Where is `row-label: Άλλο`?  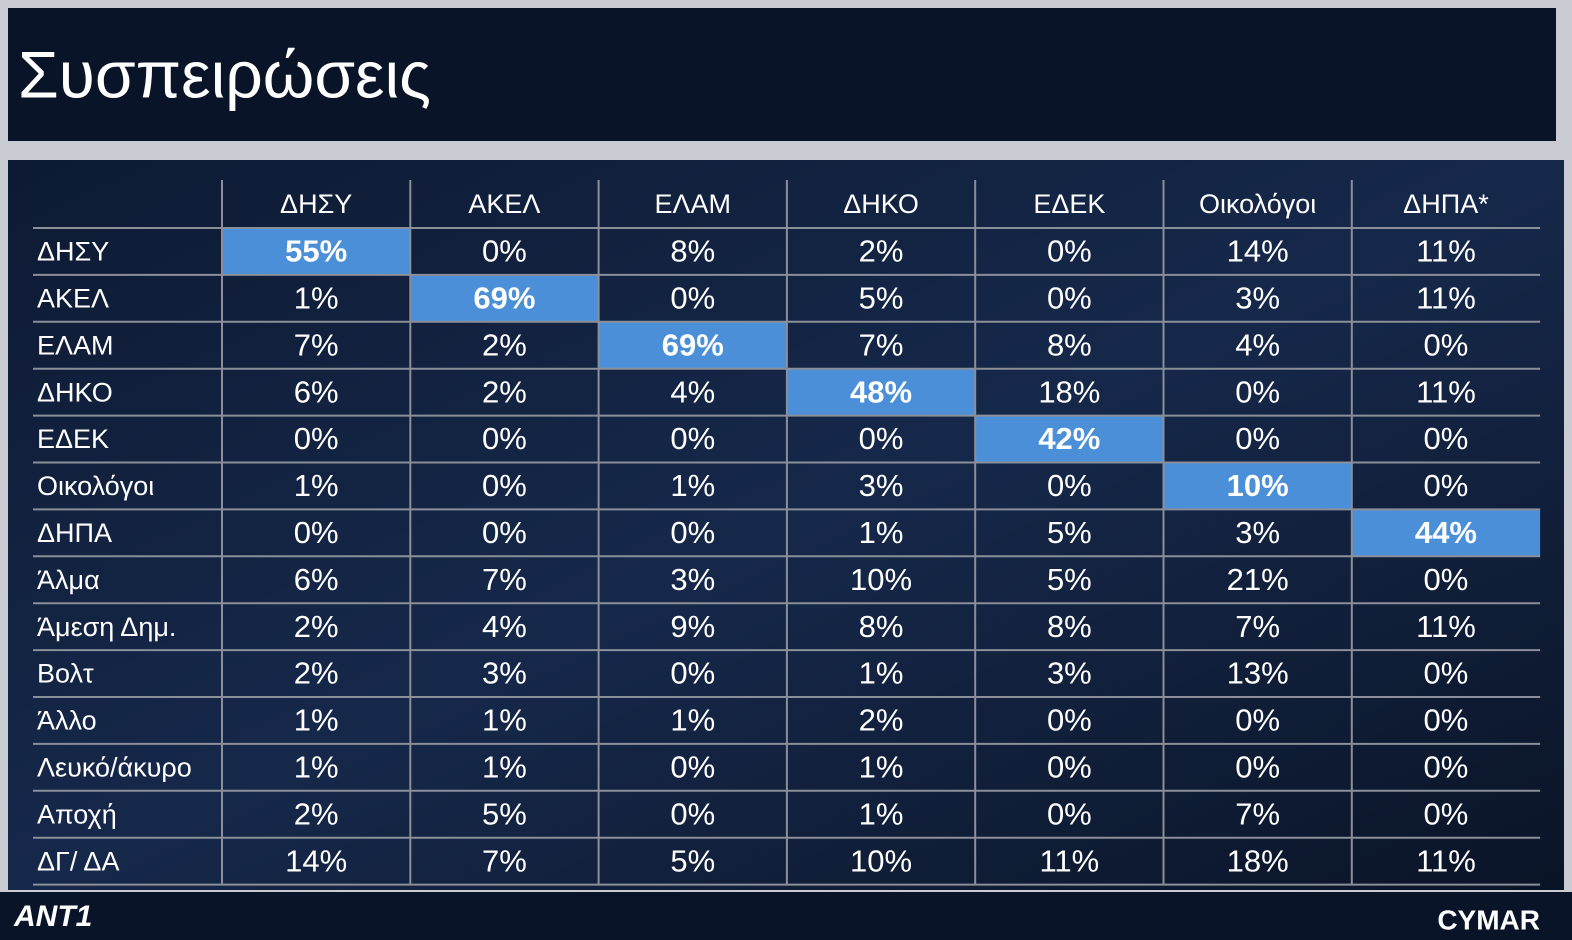
row-label: Άλλο is located at coordinates (67, 721).